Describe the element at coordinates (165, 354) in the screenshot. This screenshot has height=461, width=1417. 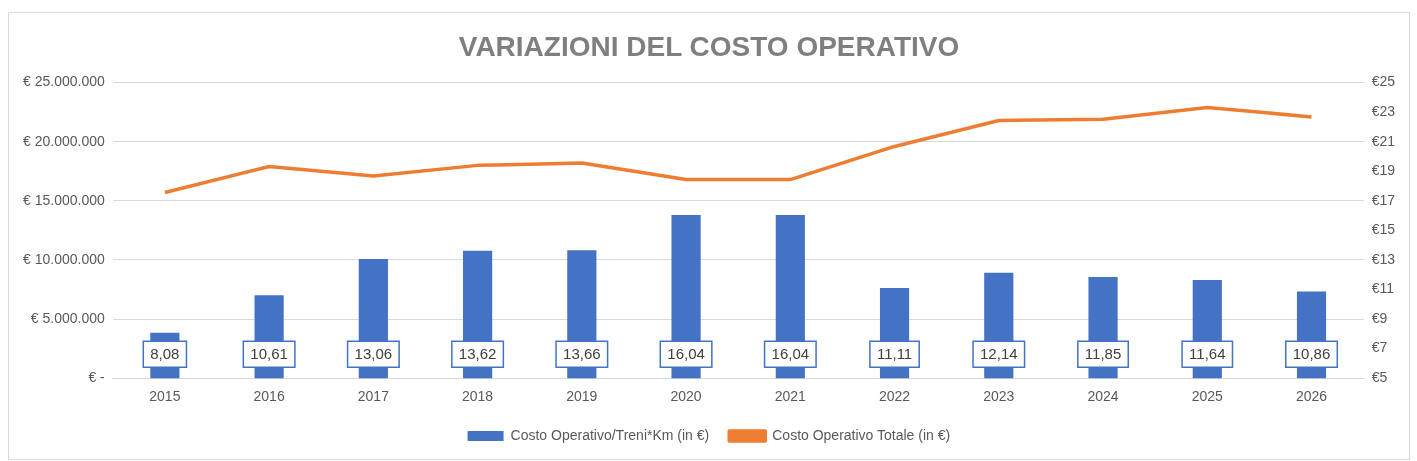
I see `data-label: 8,08` at that location.